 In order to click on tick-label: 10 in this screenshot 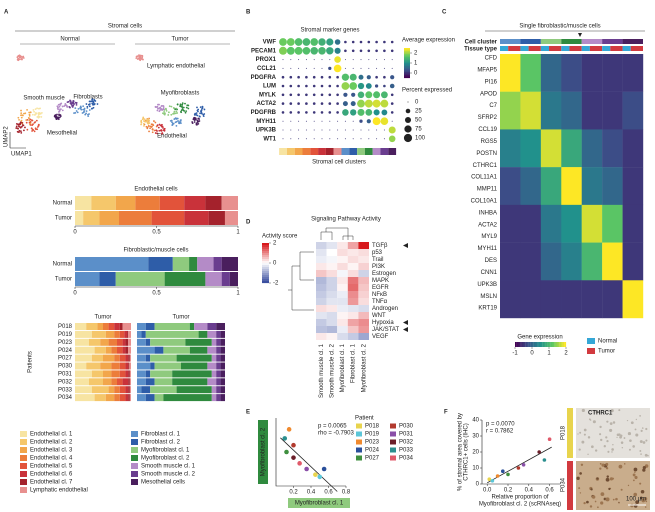, I will do `click(475, 469)`.